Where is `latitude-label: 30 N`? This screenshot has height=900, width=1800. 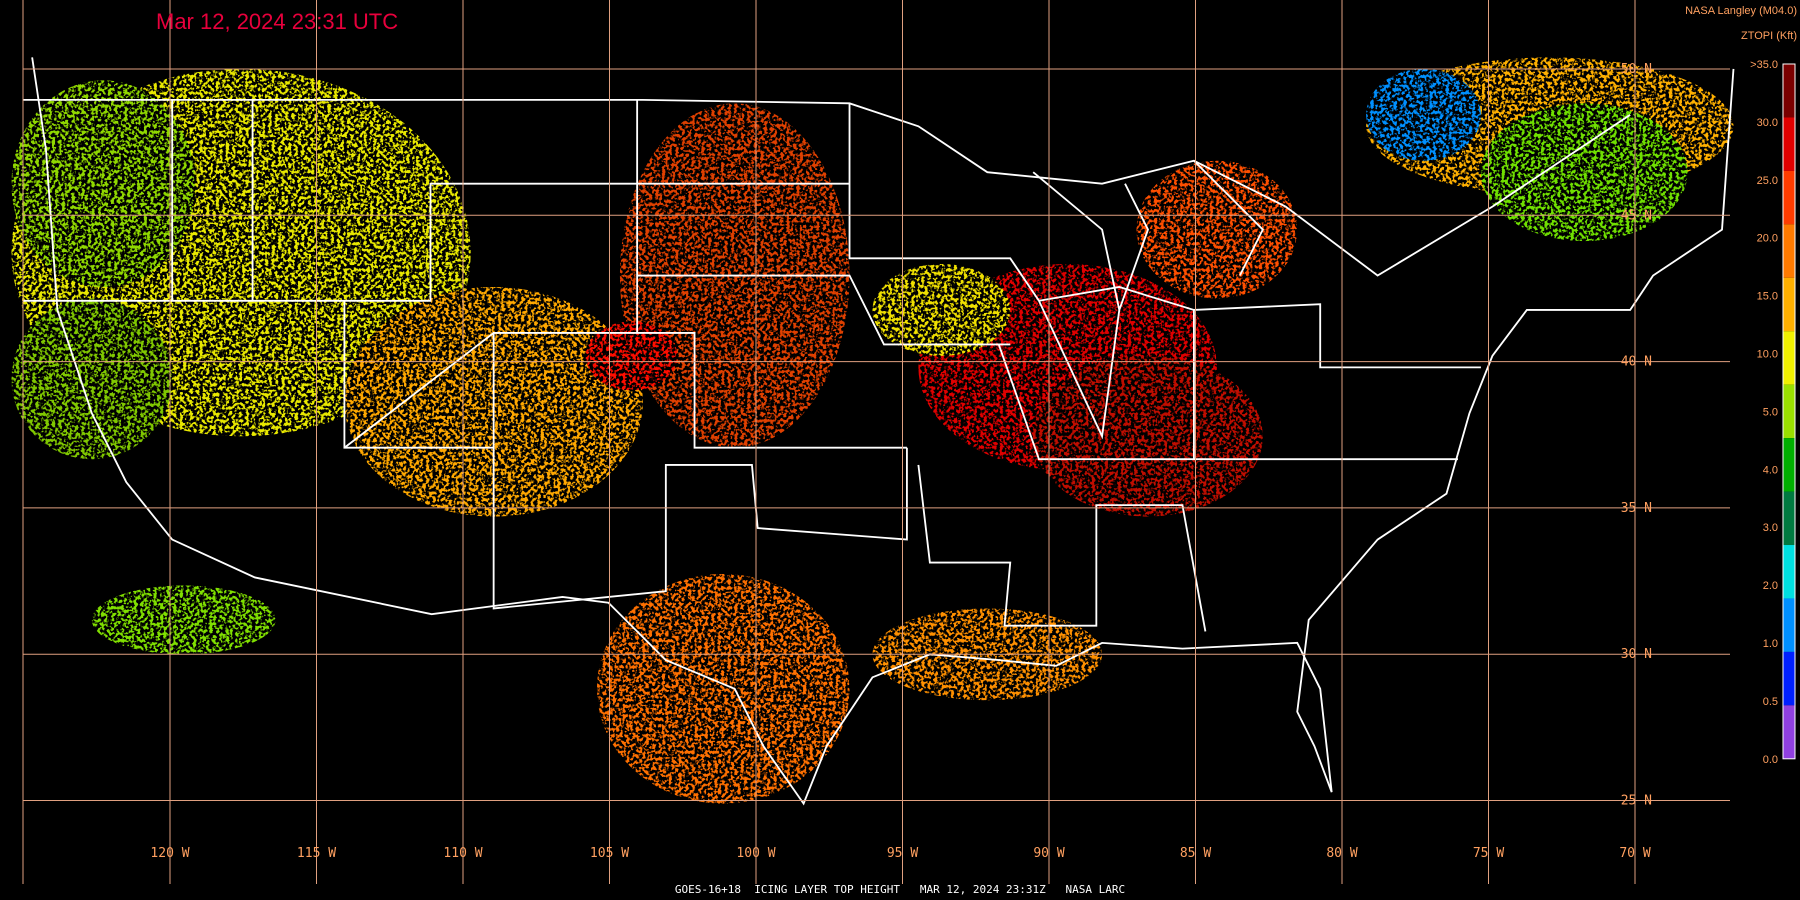
latitude-label: 30 N is located at coordinates (1636, 654).